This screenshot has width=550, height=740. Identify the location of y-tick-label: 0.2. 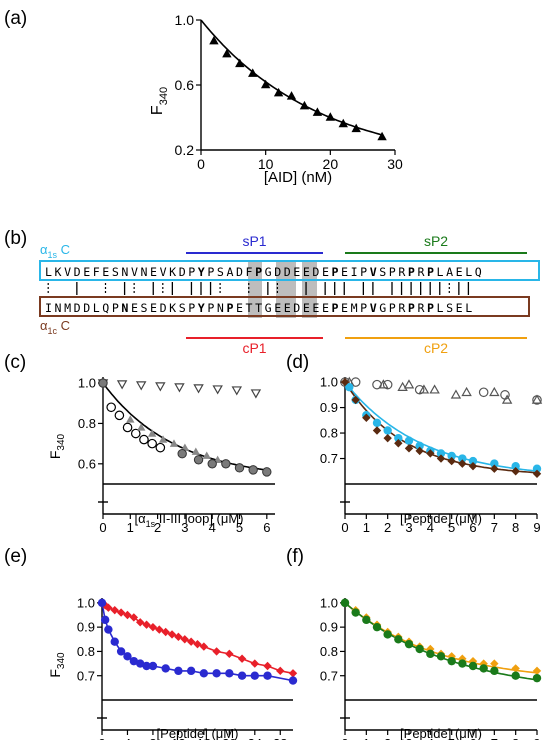
(185, 150).